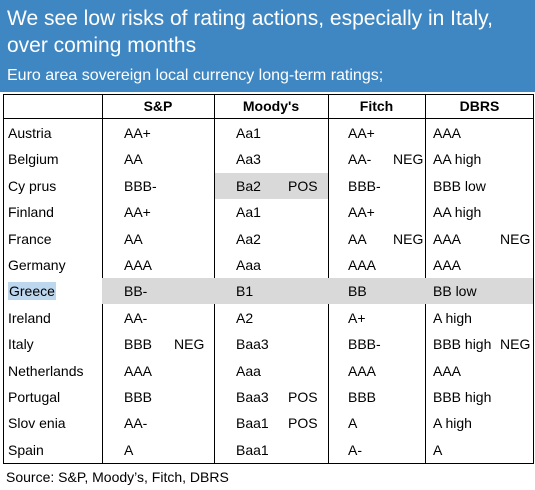  Describe the element at coordinates (248, 185) in the screenshot. I see `rating-value: Ba2` at that location.